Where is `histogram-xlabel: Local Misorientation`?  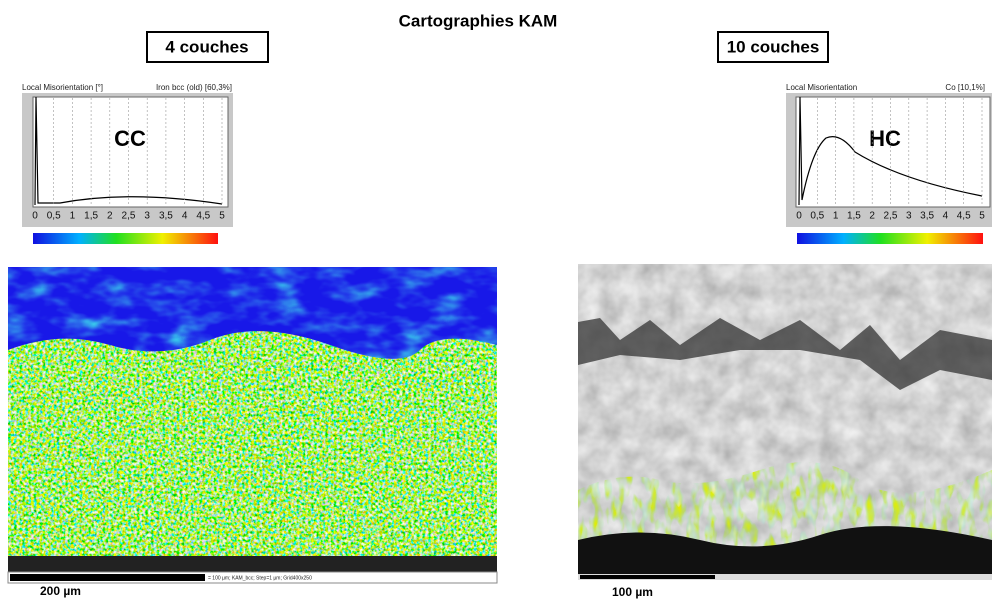
histogram-xlabel: Local Misorientation is located at coordinates (821, 87).